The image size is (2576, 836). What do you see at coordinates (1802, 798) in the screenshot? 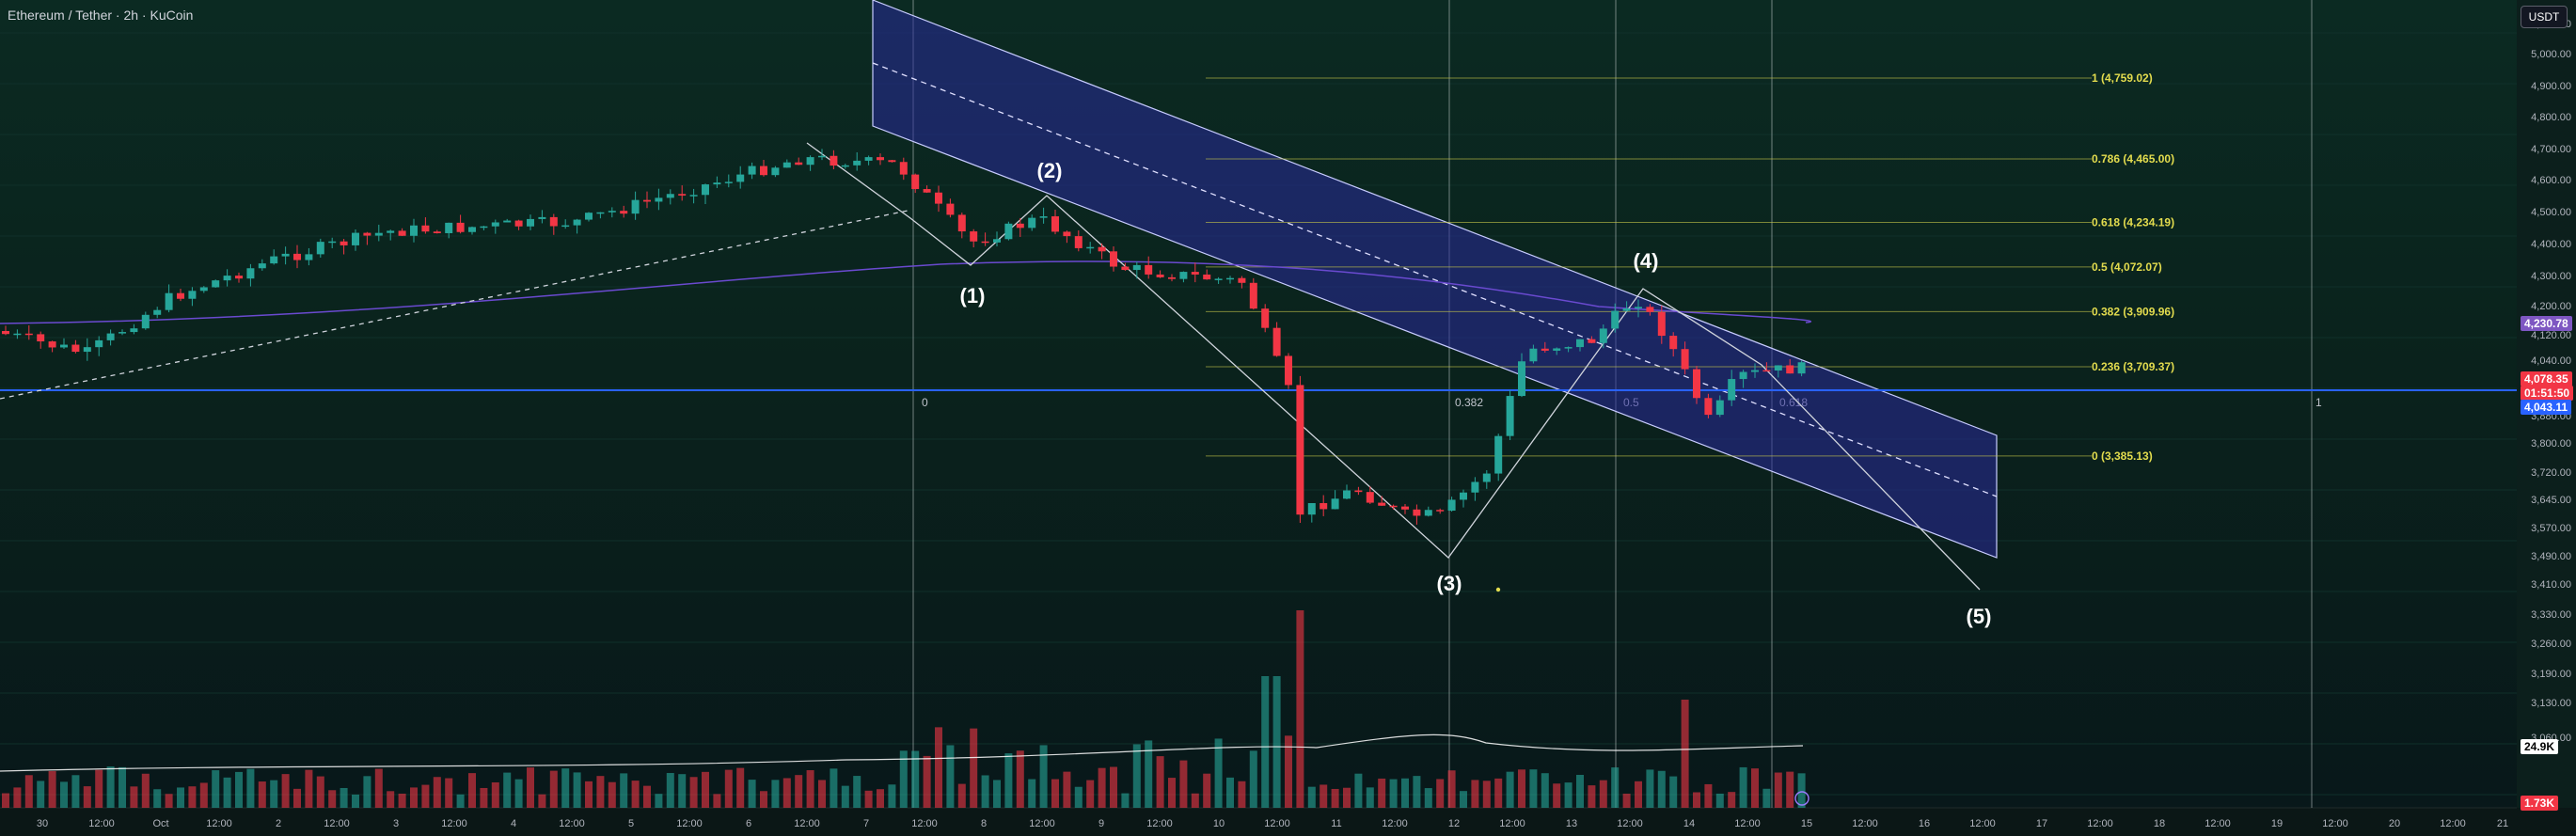
I see `lightning-icon` at bounding box center [1802, 798].